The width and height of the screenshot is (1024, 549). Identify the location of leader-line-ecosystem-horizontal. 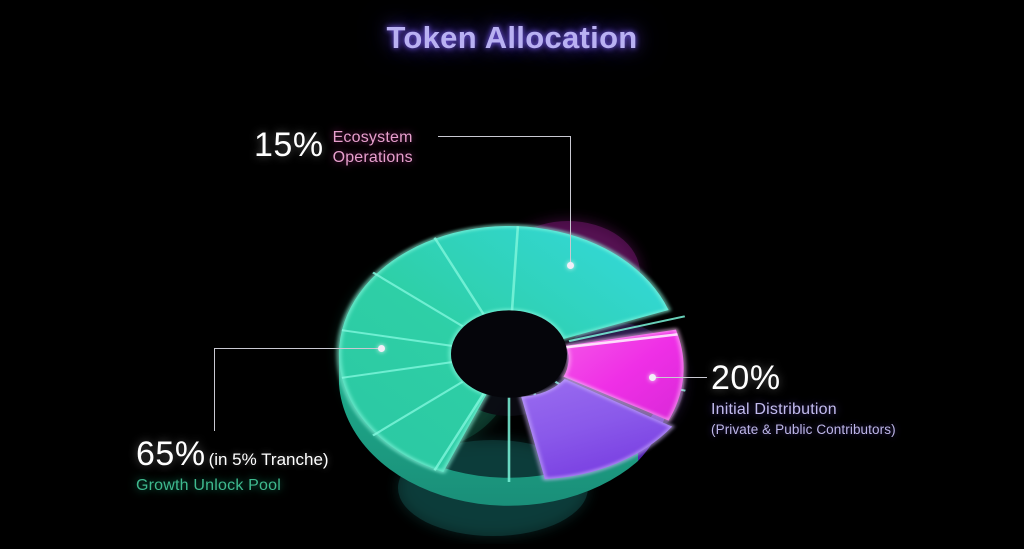
(504, 136).